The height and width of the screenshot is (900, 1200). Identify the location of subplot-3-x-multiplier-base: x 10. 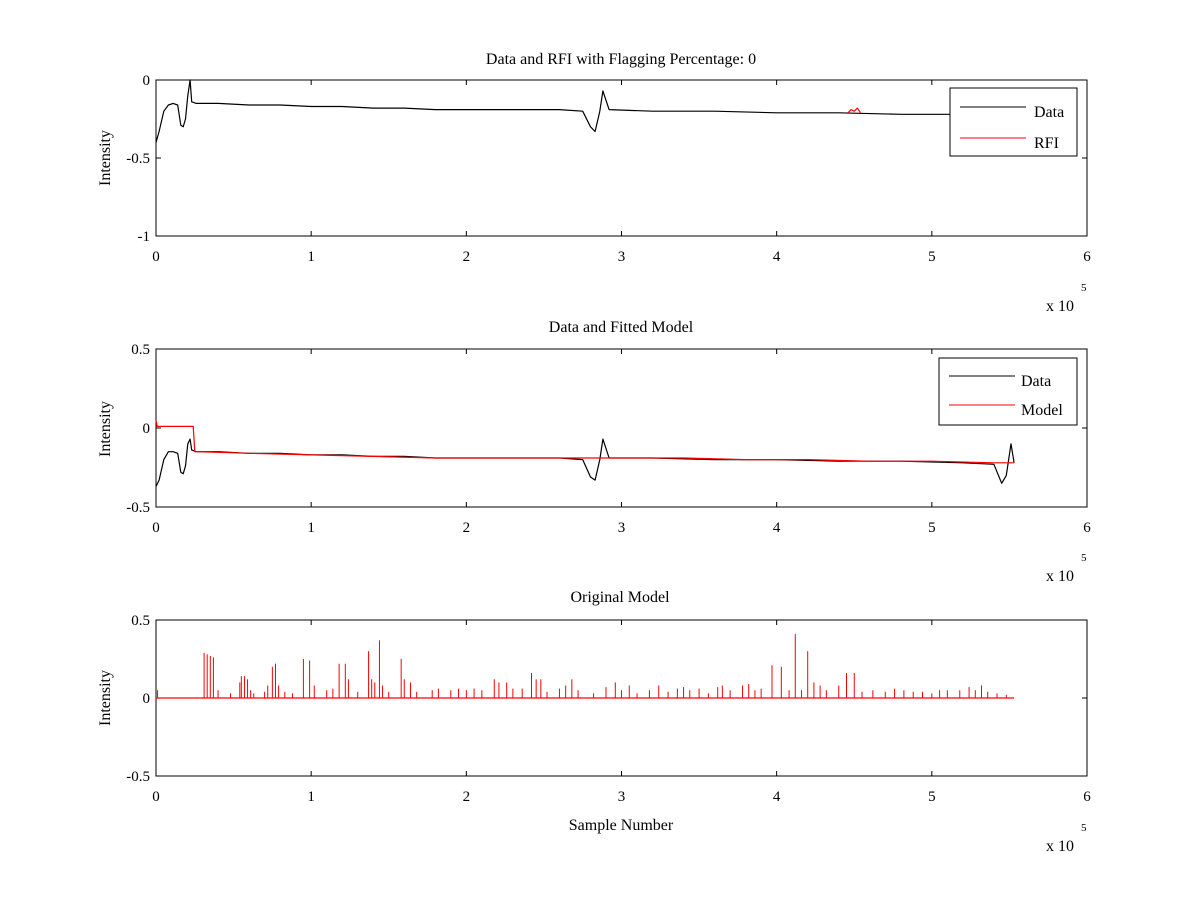
(1060, 846).